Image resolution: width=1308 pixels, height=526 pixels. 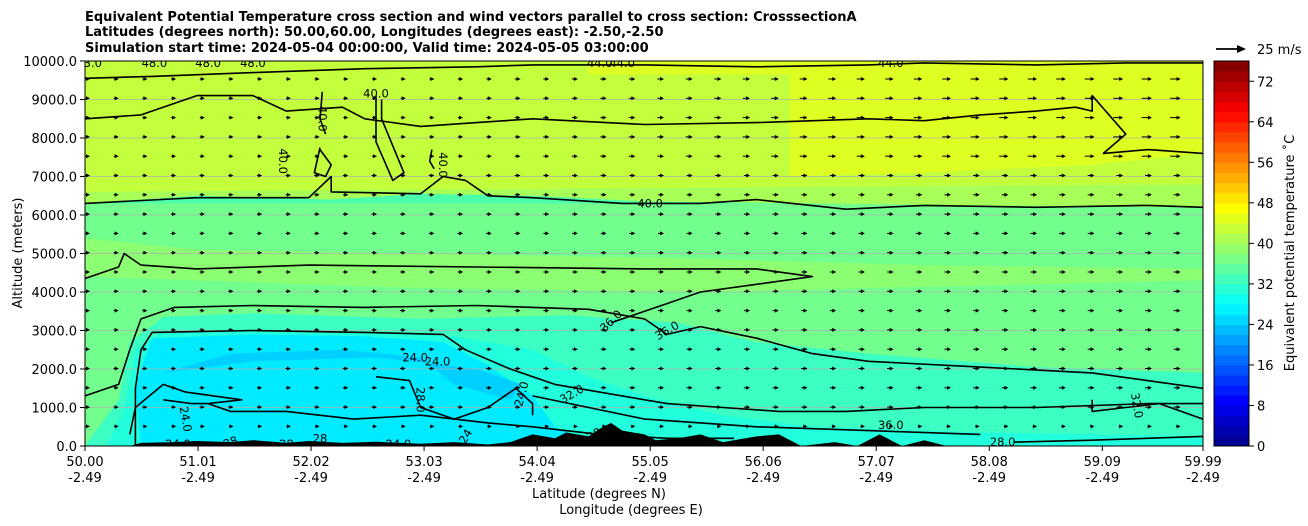 What do you see at coordinates (311, 478) in the screenshot?
I see `x-tick-label-lon: -2.49` at bounding box center [311, 478].